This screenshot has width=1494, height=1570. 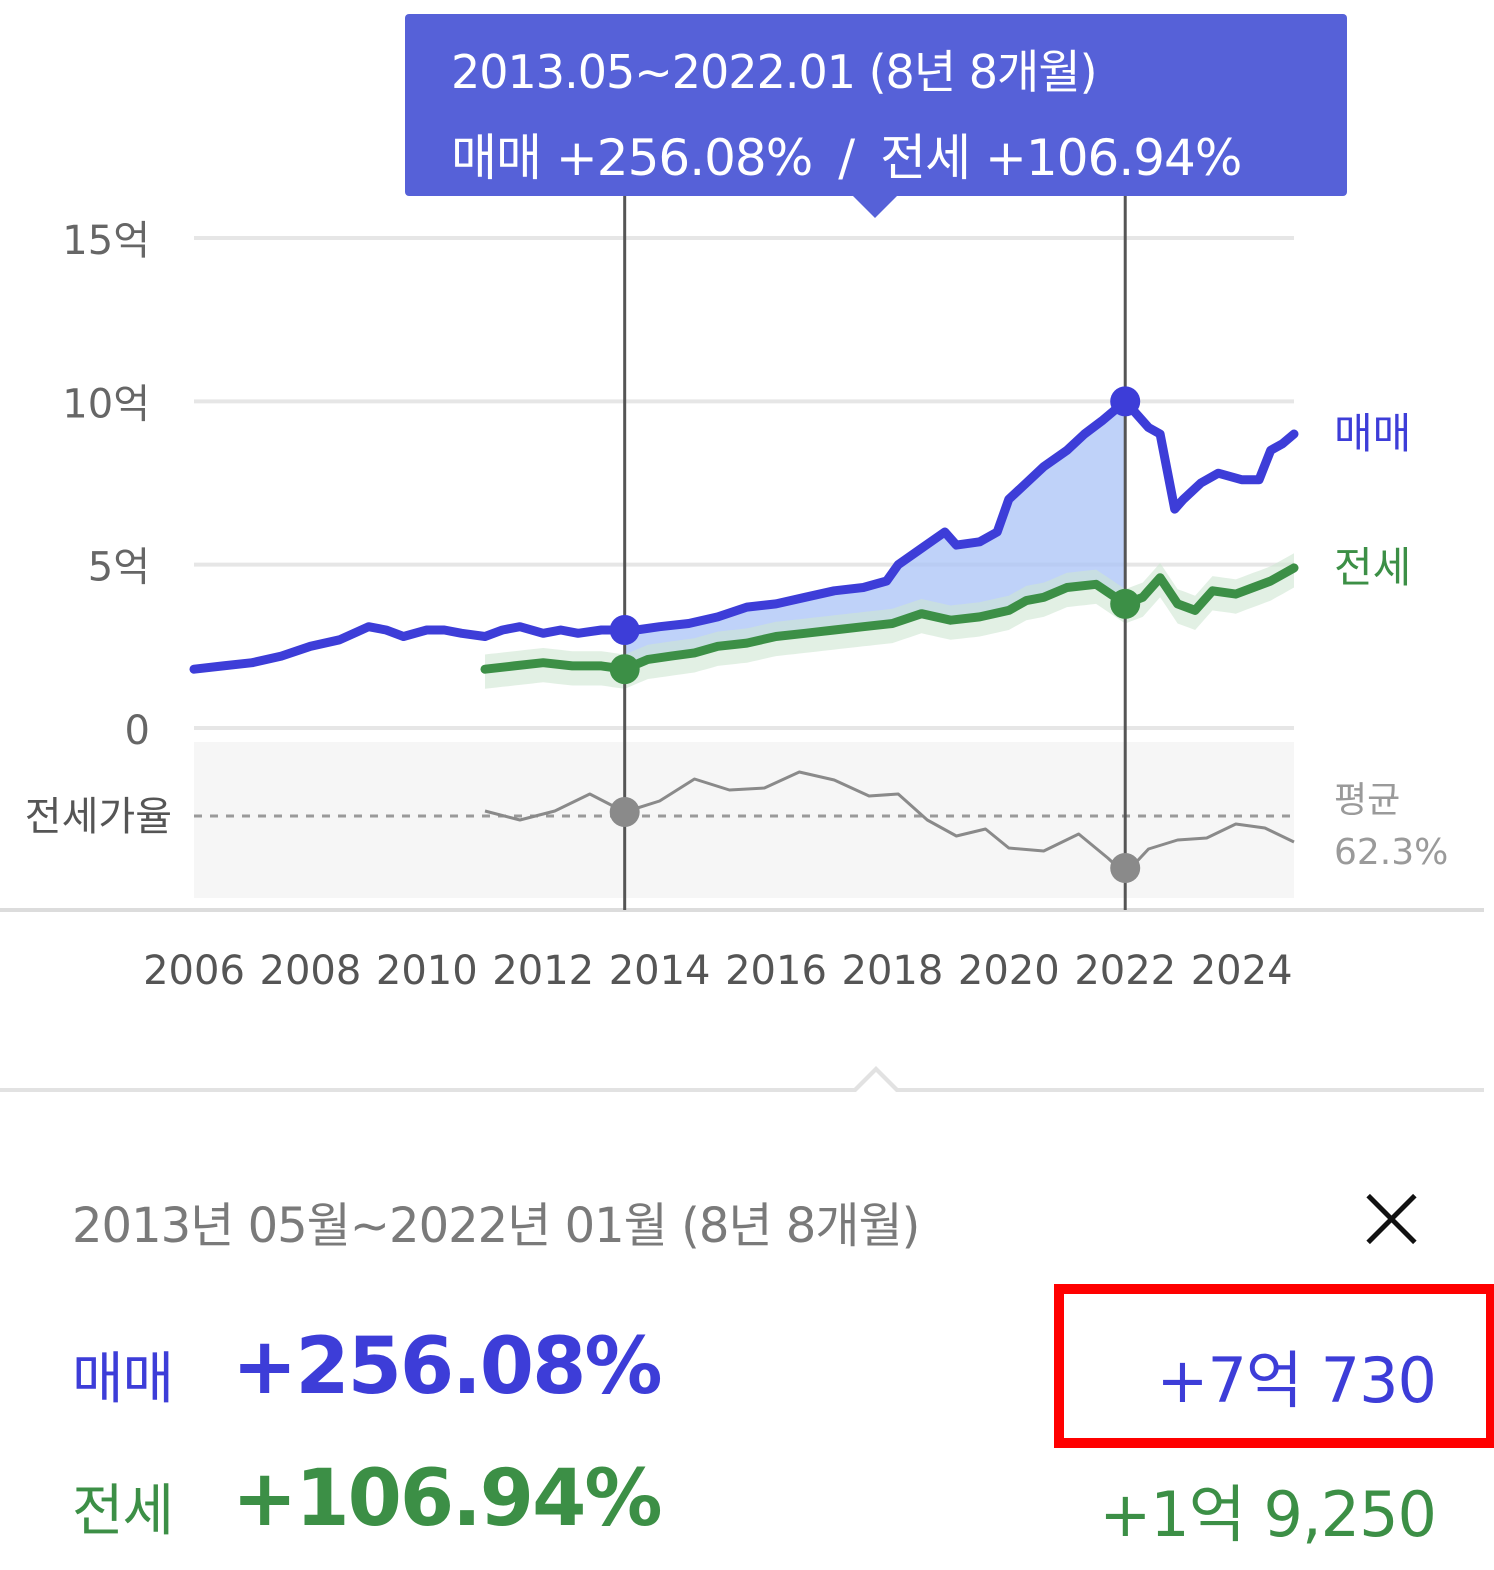 I want to click on ratio-start-marker, so click(x=624, y=812).